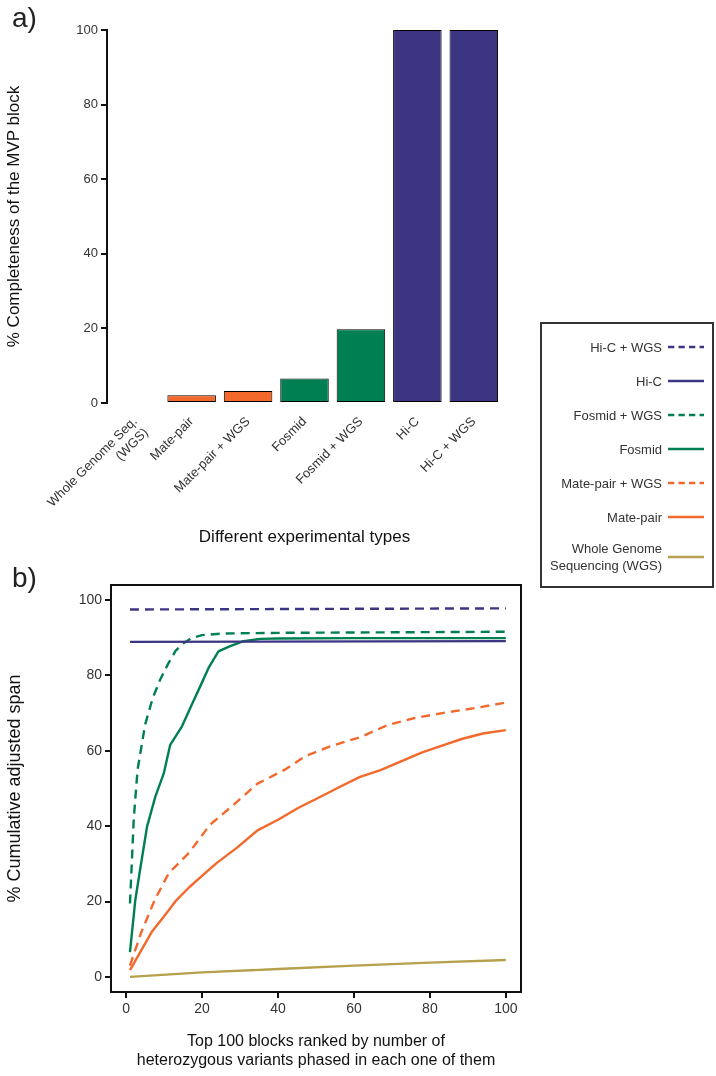  I want to click on x-axis-title: Top 100 blocks ranked by number of heterozygous variants phased in each one of them, so click(316, 1049).